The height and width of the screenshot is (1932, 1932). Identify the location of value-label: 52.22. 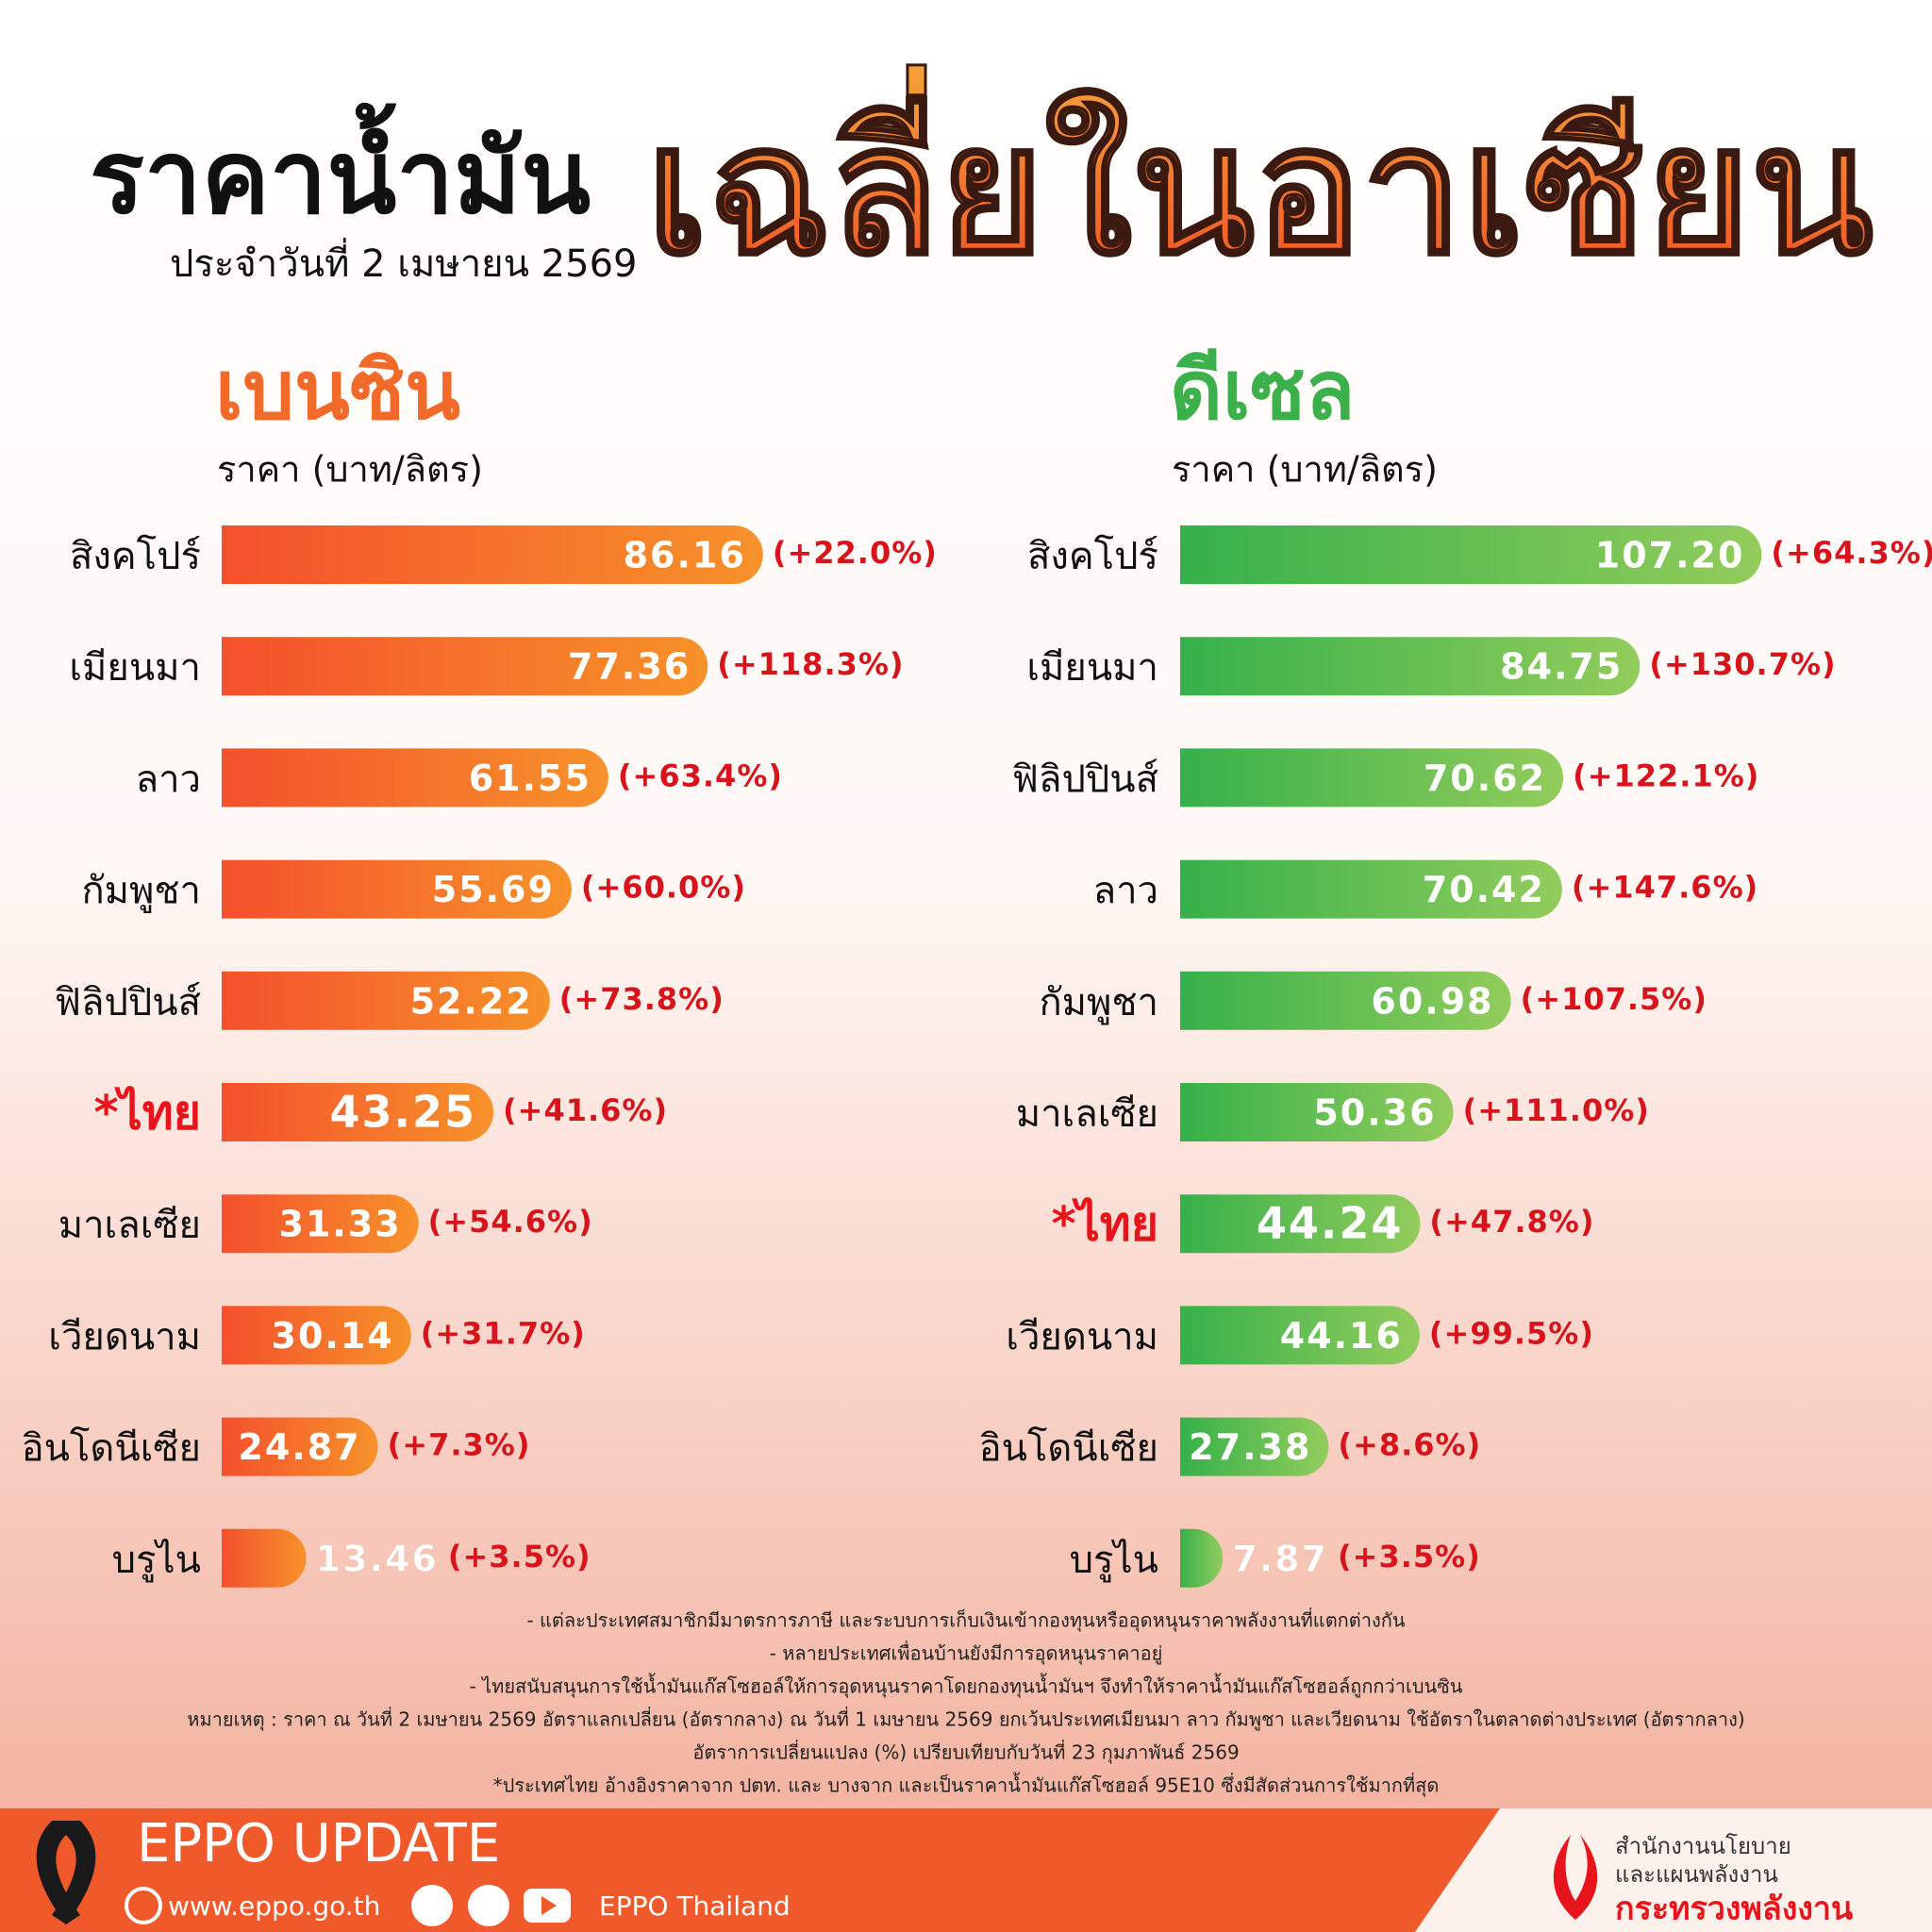
(472, 1001).